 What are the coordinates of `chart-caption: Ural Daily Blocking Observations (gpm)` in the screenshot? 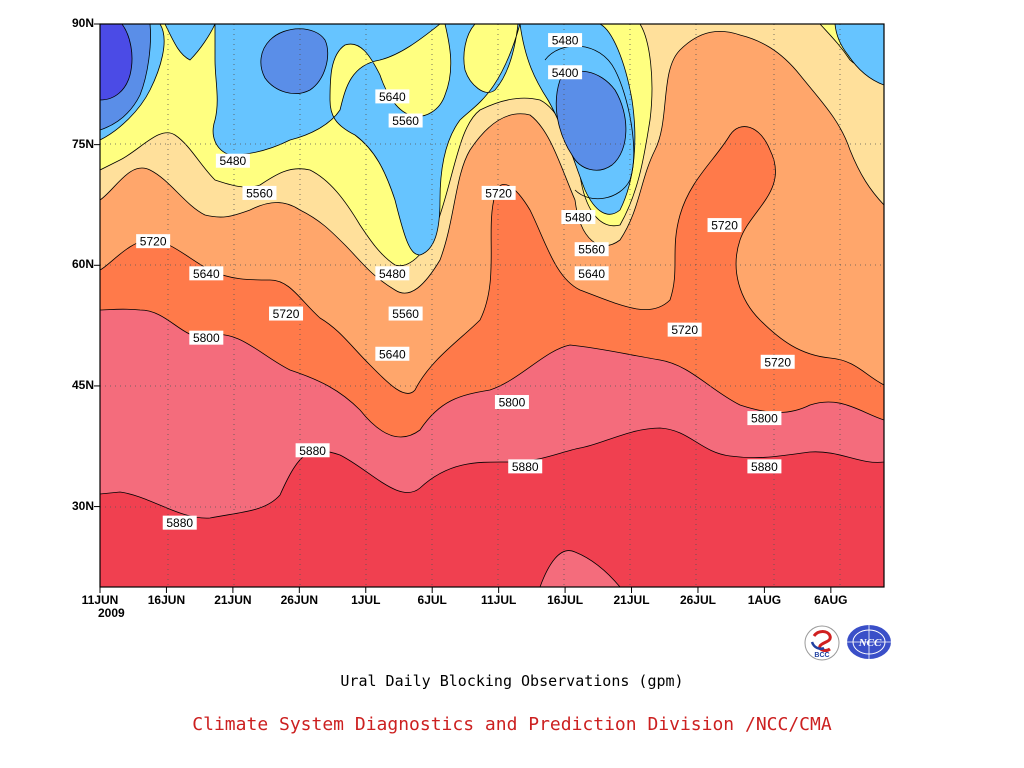 It's located at (512, 681).